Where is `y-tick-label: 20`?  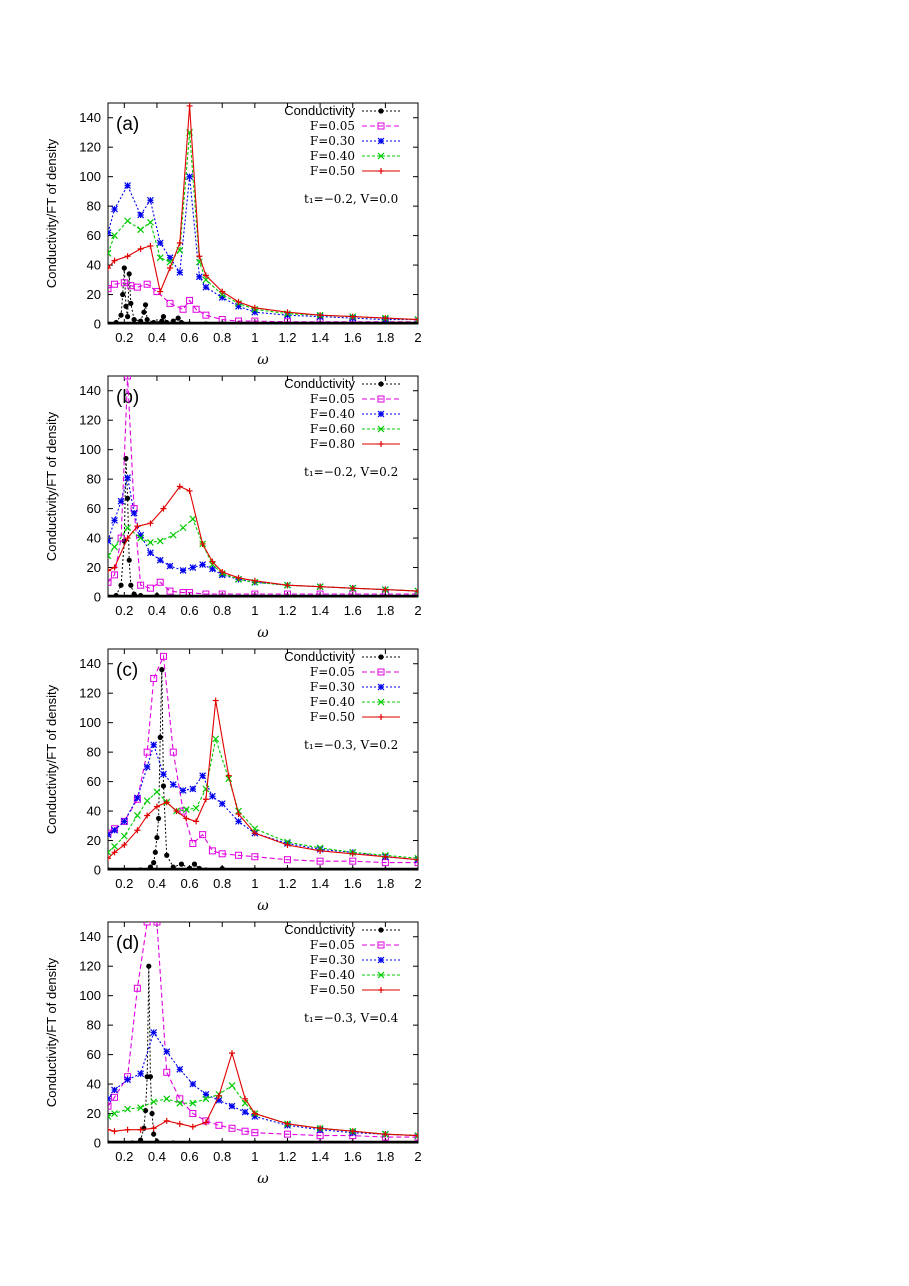 y-tick-label: 20 is located at coordinates (94, 294).